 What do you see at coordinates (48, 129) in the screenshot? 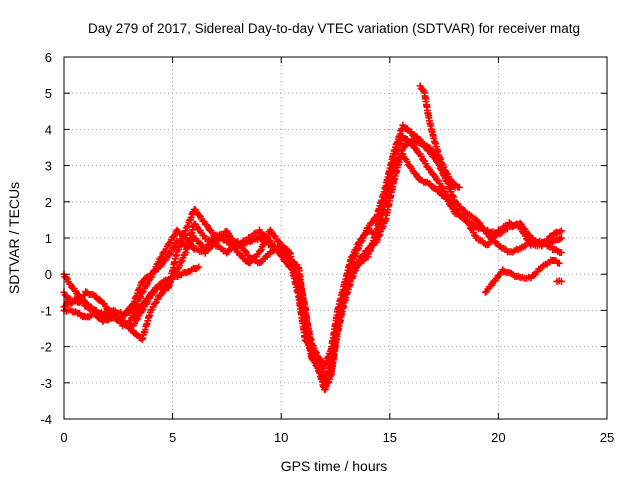
I see `y-tick-label: 4` at bounding box center [48, 129].